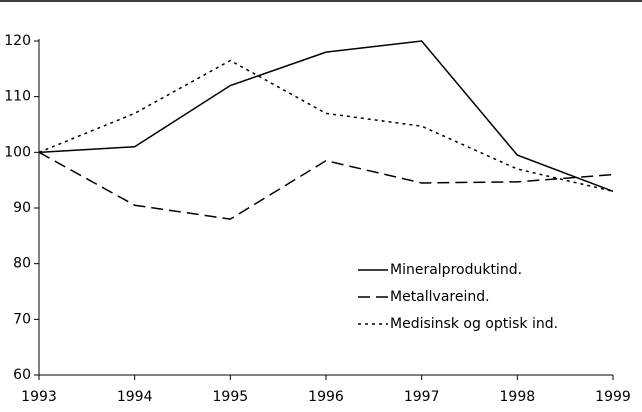 The height and width of the screenshot is (412, 642). I want to click on legend-label: Medisinsk og optisk ind., so click(474, 324).